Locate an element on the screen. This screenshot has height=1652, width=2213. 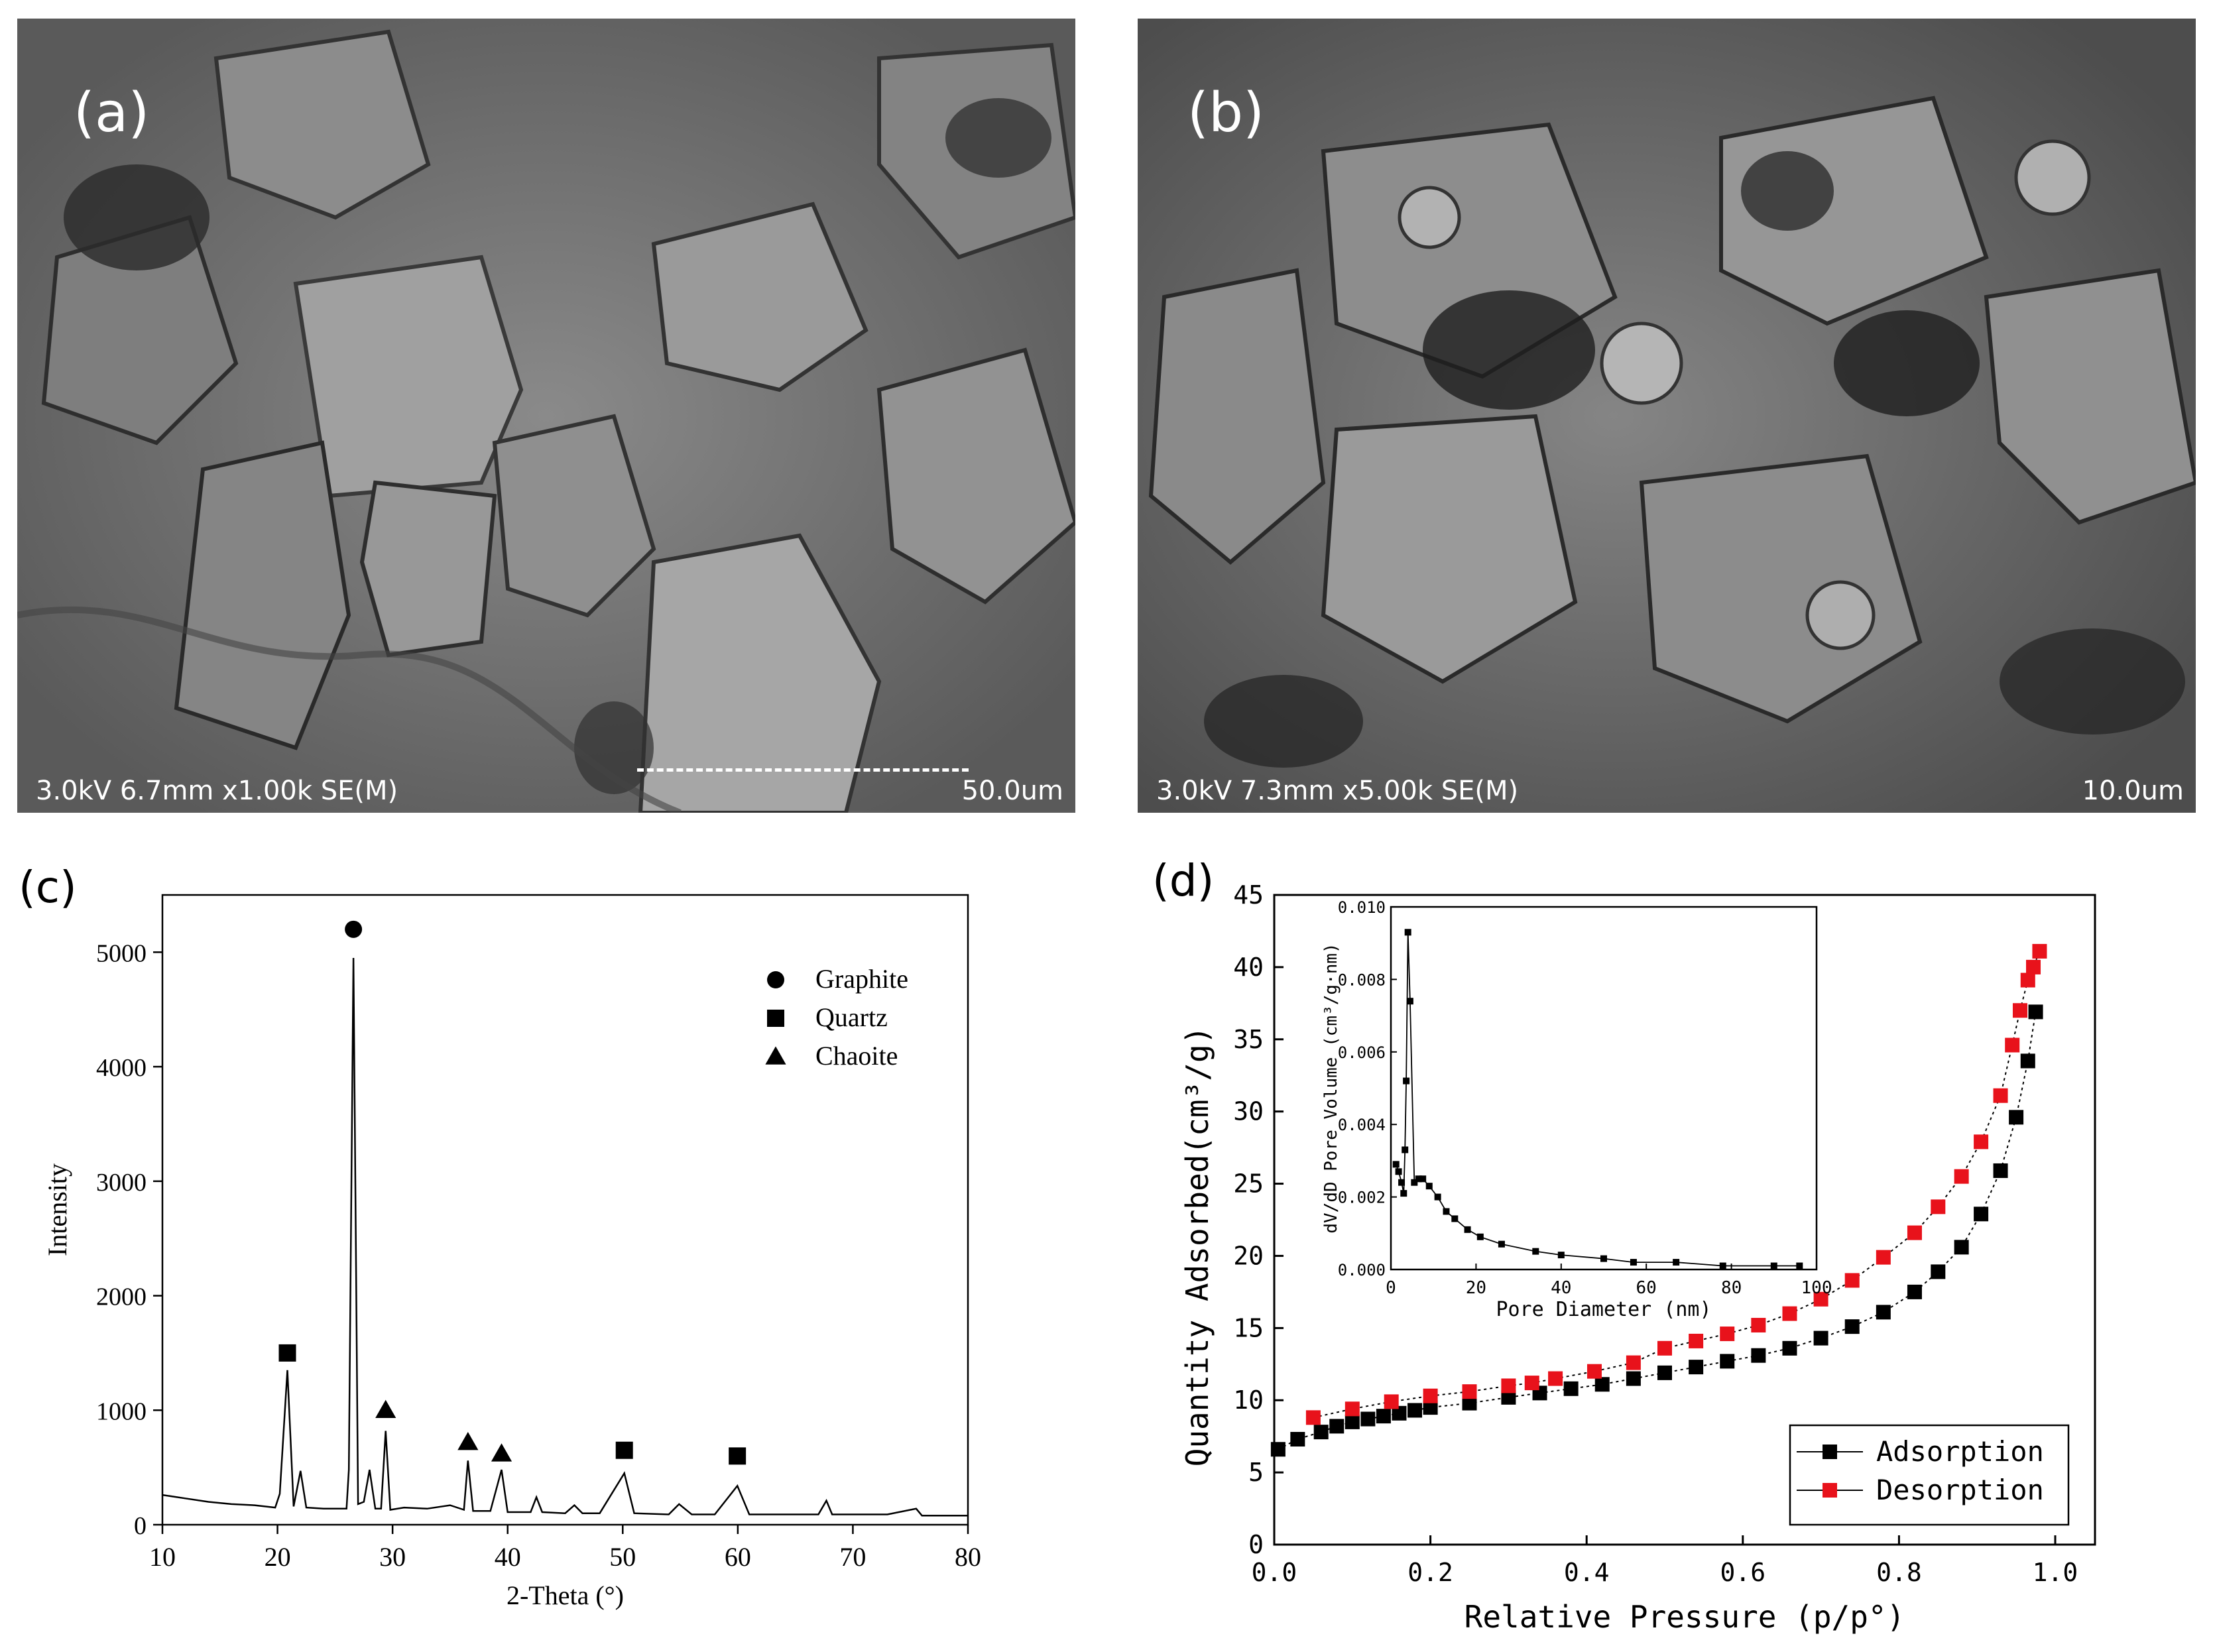
inset-y-tick-label: 0.002 is located at coordinates (1362, 1198).